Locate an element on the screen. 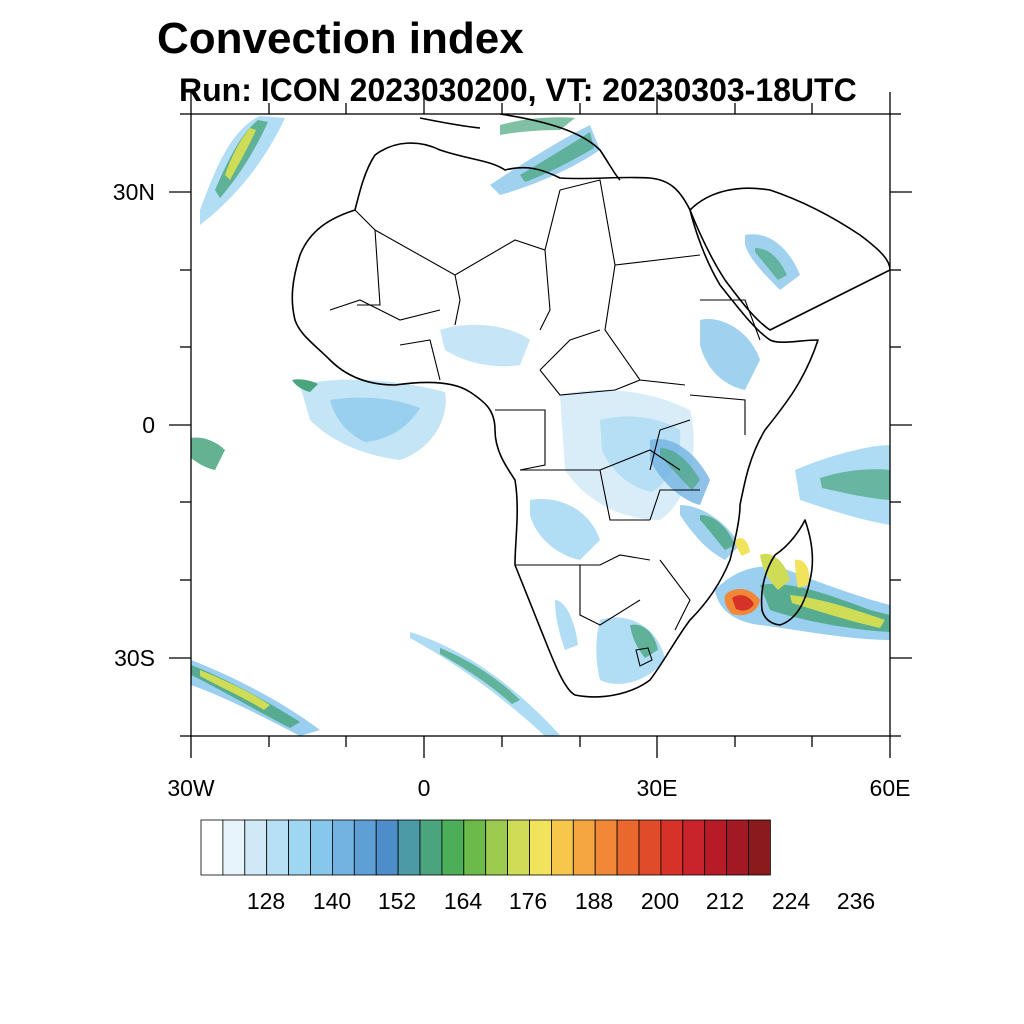  colorbar-label: 200 is located at coordinates (660, 901).